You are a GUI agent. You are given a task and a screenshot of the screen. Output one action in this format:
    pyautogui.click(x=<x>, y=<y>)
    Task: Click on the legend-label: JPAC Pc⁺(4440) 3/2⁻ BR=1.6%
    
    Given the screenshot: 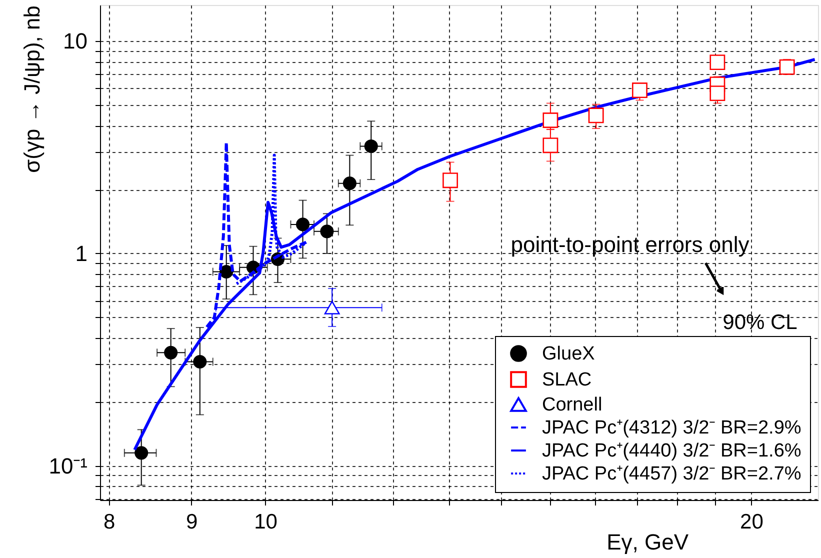 What is the action you would take?
    pyautogui.click(x=672, y=451)
    